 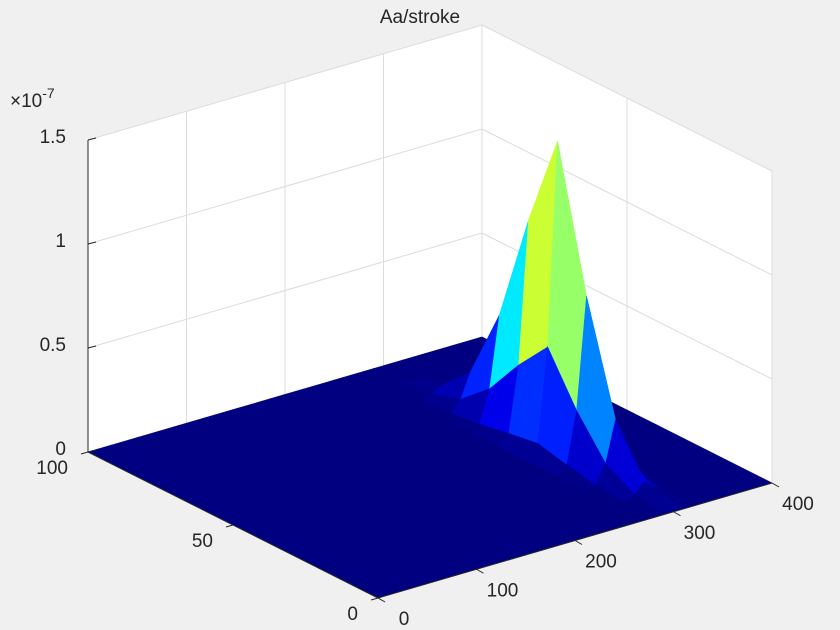 I want to click on y-tick-label: 50, so click(x=202, y=541).